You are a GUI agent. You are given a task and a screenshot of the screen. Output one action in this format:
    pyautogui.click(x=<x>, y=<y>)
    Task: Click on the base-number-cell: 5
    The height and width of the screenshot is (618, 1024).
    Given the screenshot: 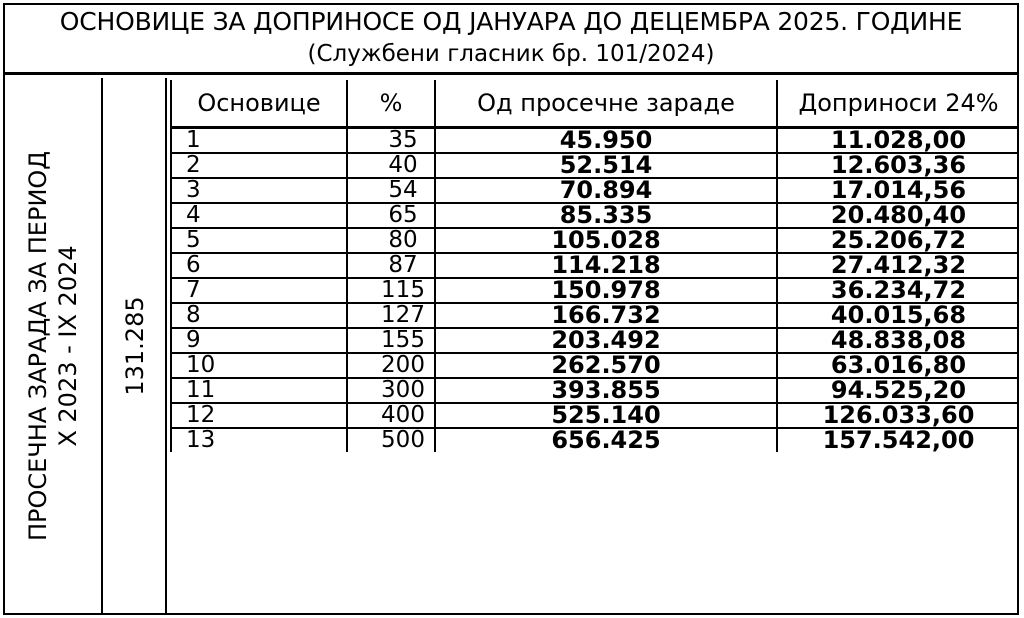 What is the action you would take?
    pyautogui.click(x=259, y=240)
    